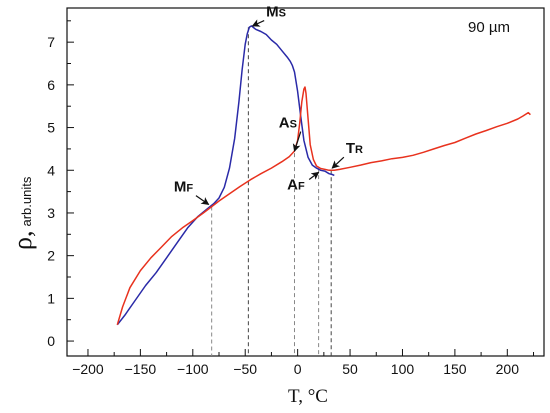 Image resolution: width=550 pixels, height=413 pixels. What do you see at coordinates (288, 123) in the screenshot?
I see `point-label-AS: AS` at bounding box center [288, 123].